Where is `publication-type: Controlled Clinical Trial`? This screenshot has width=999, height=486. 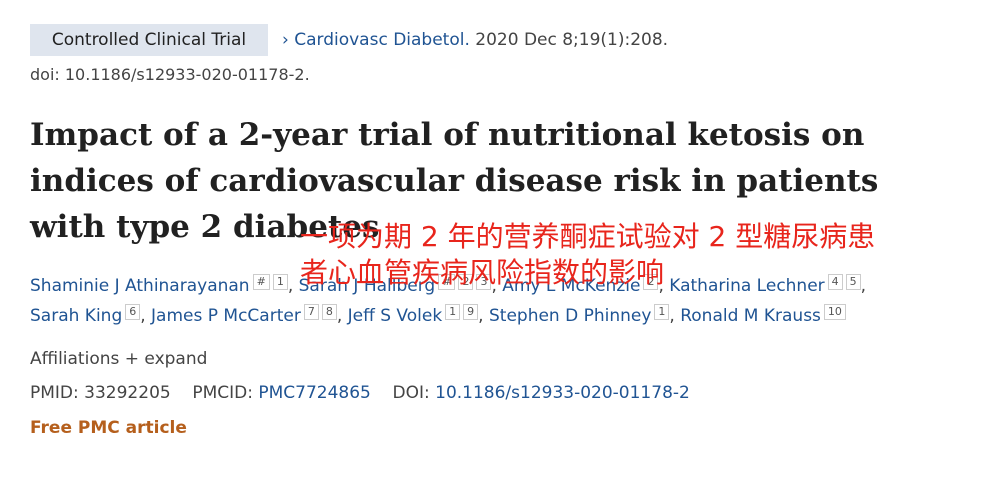 publication-type: Controlled Clinical Trial is located at coordinates (149, 40).